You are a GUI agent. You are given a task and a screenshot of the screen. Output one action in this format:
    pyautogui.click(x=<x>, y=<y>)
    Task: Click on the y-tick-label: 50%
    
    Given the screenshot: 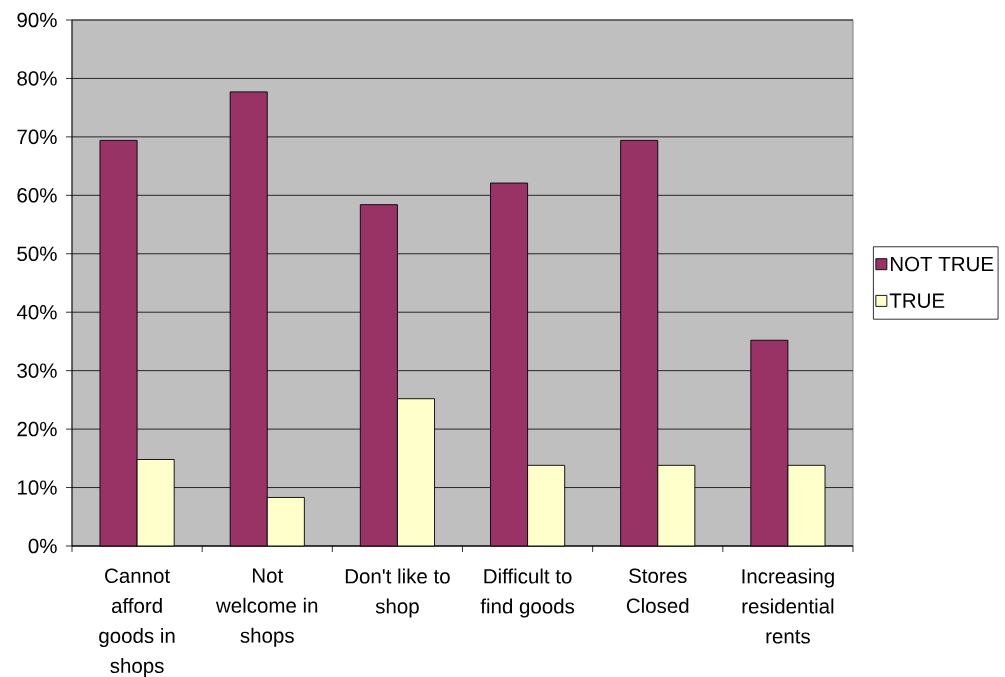 What is the action you would take?
    pyautogui.click(x=37, y=254)
    